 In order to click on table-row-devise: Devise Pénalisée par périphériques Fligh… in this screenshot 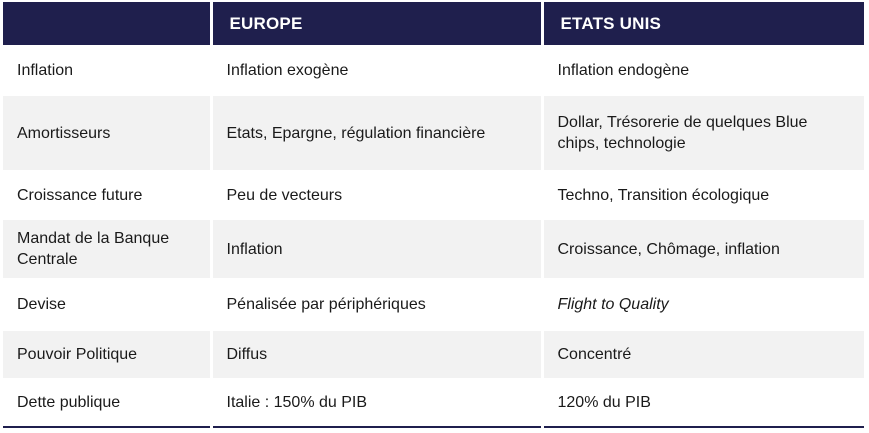, I will do `click(433, 304)`.